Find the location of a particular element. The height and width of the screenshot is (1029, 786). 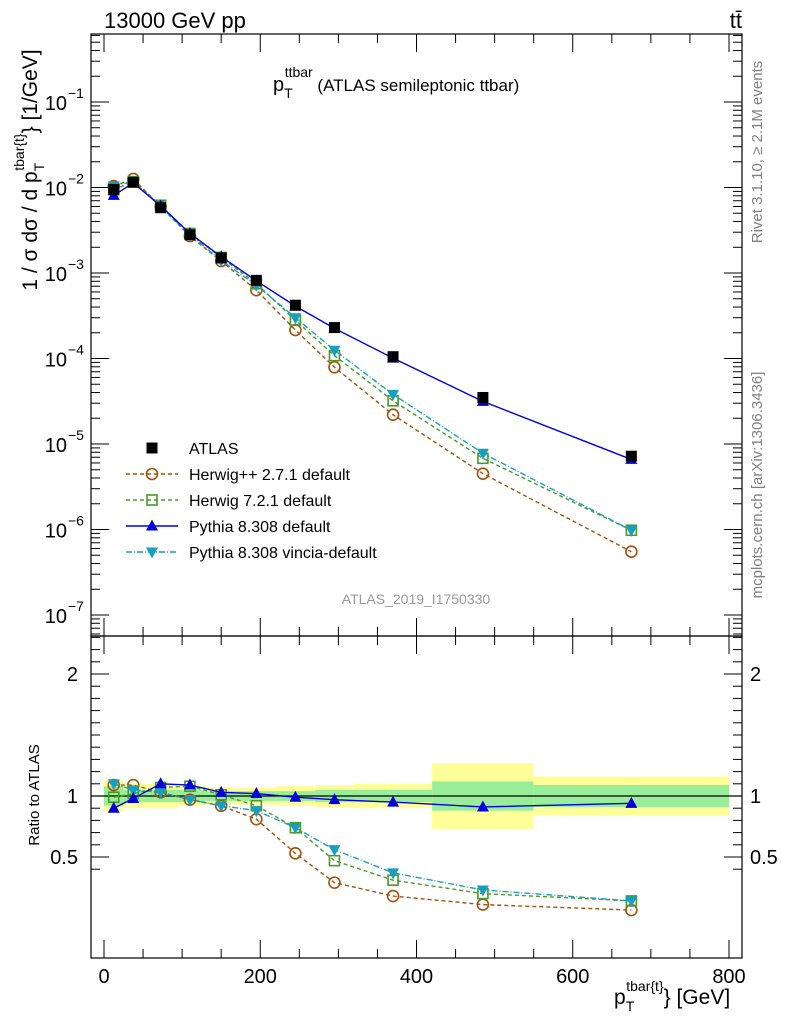

x-tick-label: 400 is located at coordinates (416, 977).